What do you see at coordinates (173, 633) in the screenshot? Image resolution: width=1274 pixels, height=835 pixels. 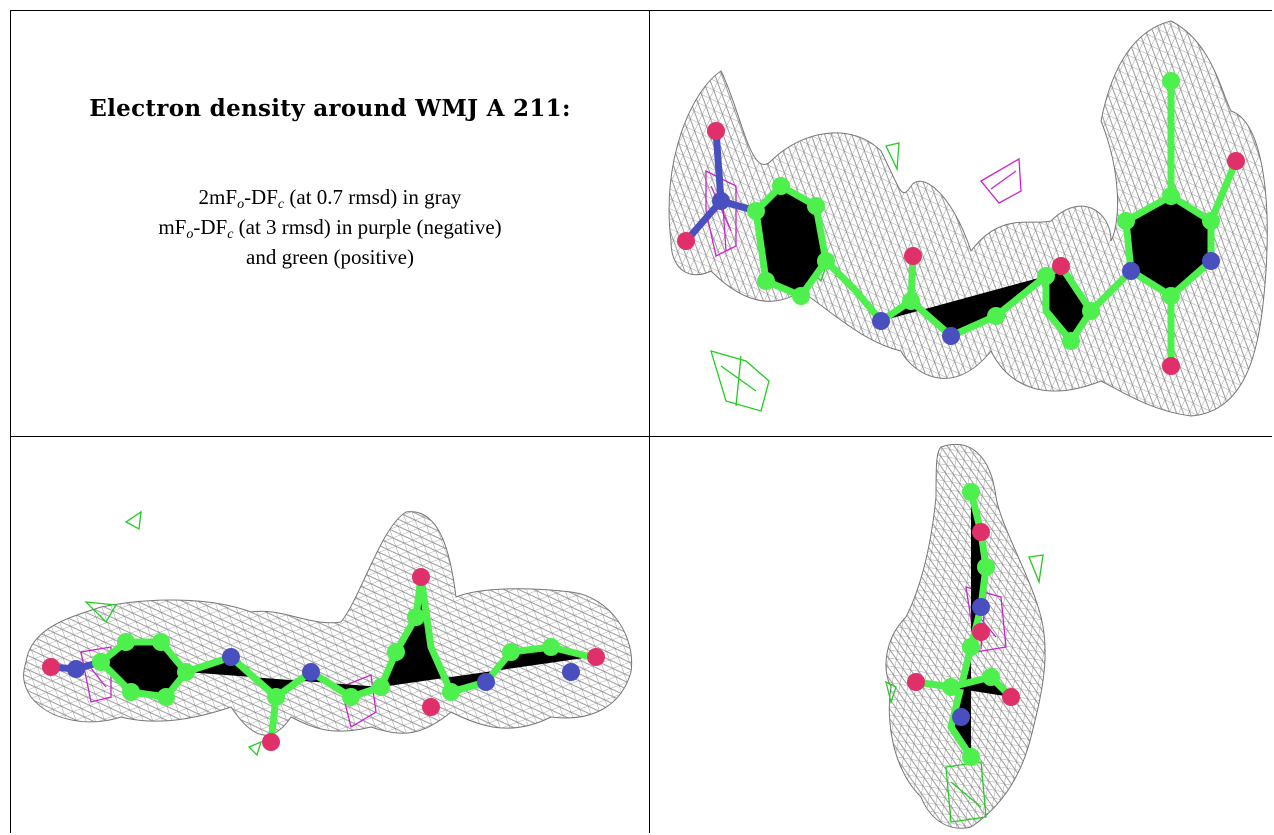 I see `positive-density-green` at bounding box center [173, 633].